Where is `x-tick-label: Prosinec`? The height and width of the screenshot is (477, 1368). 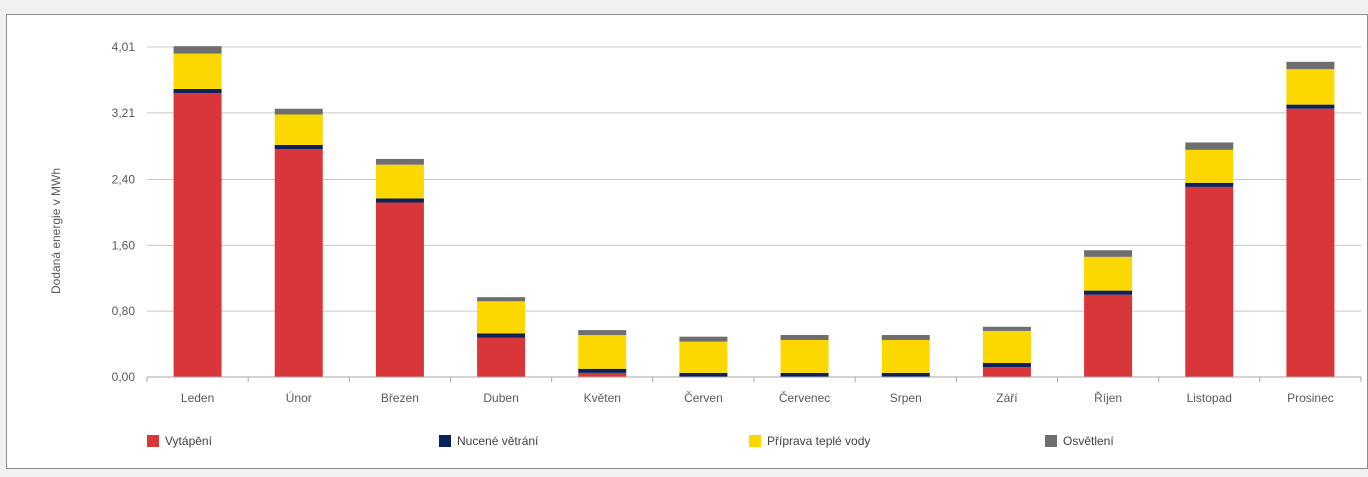
x-tick-label: Prosinec is located at coordinates (1310, 398).